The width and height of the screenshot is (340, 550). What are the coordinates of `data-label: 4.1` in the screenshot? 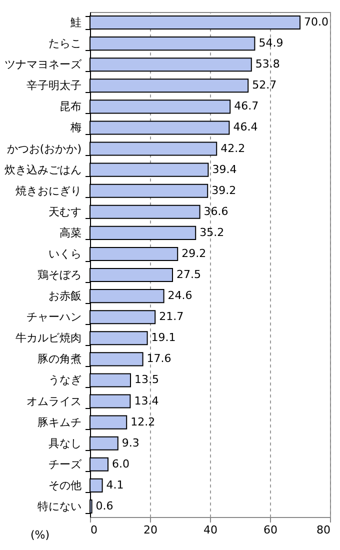 It's located at (115, 485).